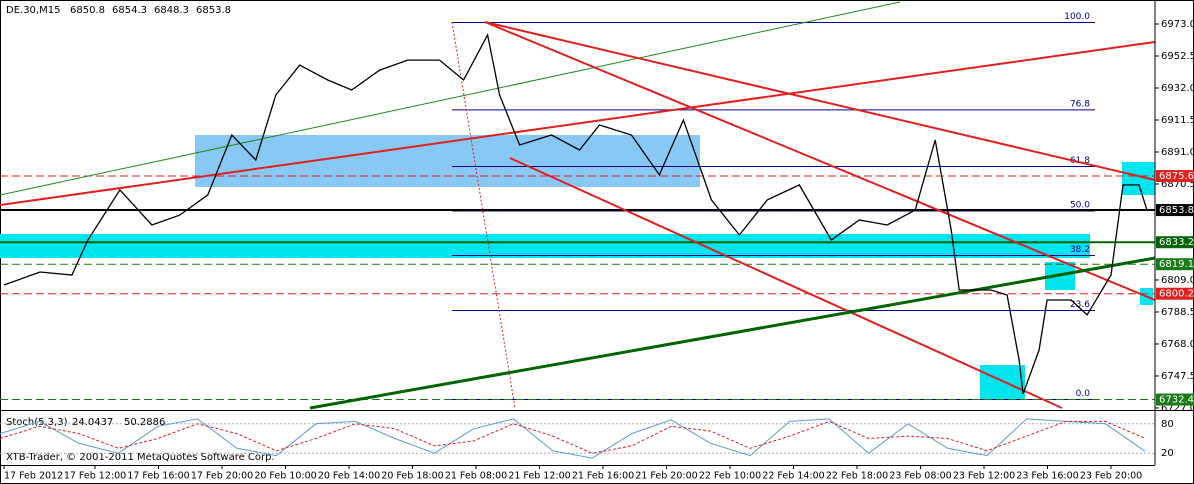 This screenshot has width=1194, height=484. I want to click on x-tick-label: 21 Feb 16:00, so click(603, 476).